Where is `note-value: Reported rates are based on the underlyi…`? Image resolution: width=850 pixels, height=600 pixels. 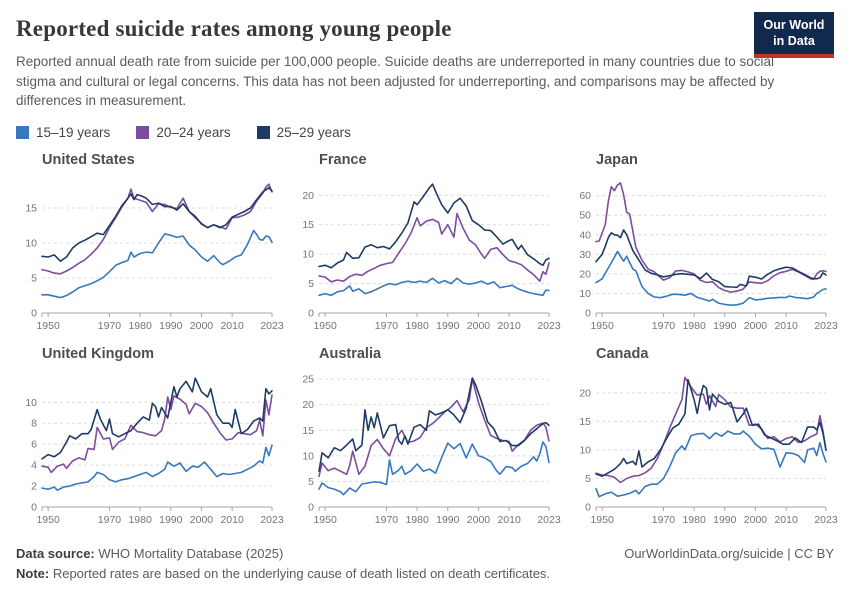
note-value: Reported rates are based on the underlyi… is located at coordinates (300, 573).